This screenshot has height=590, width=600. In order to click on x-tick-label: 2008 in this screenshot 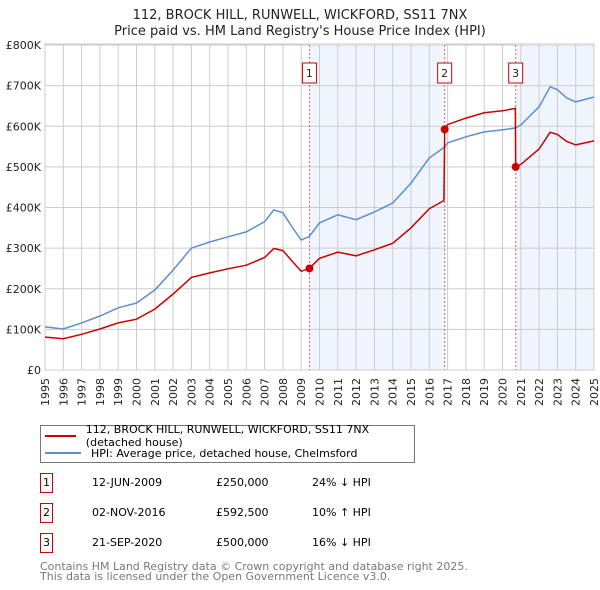, I will do `click(283, 392)`.